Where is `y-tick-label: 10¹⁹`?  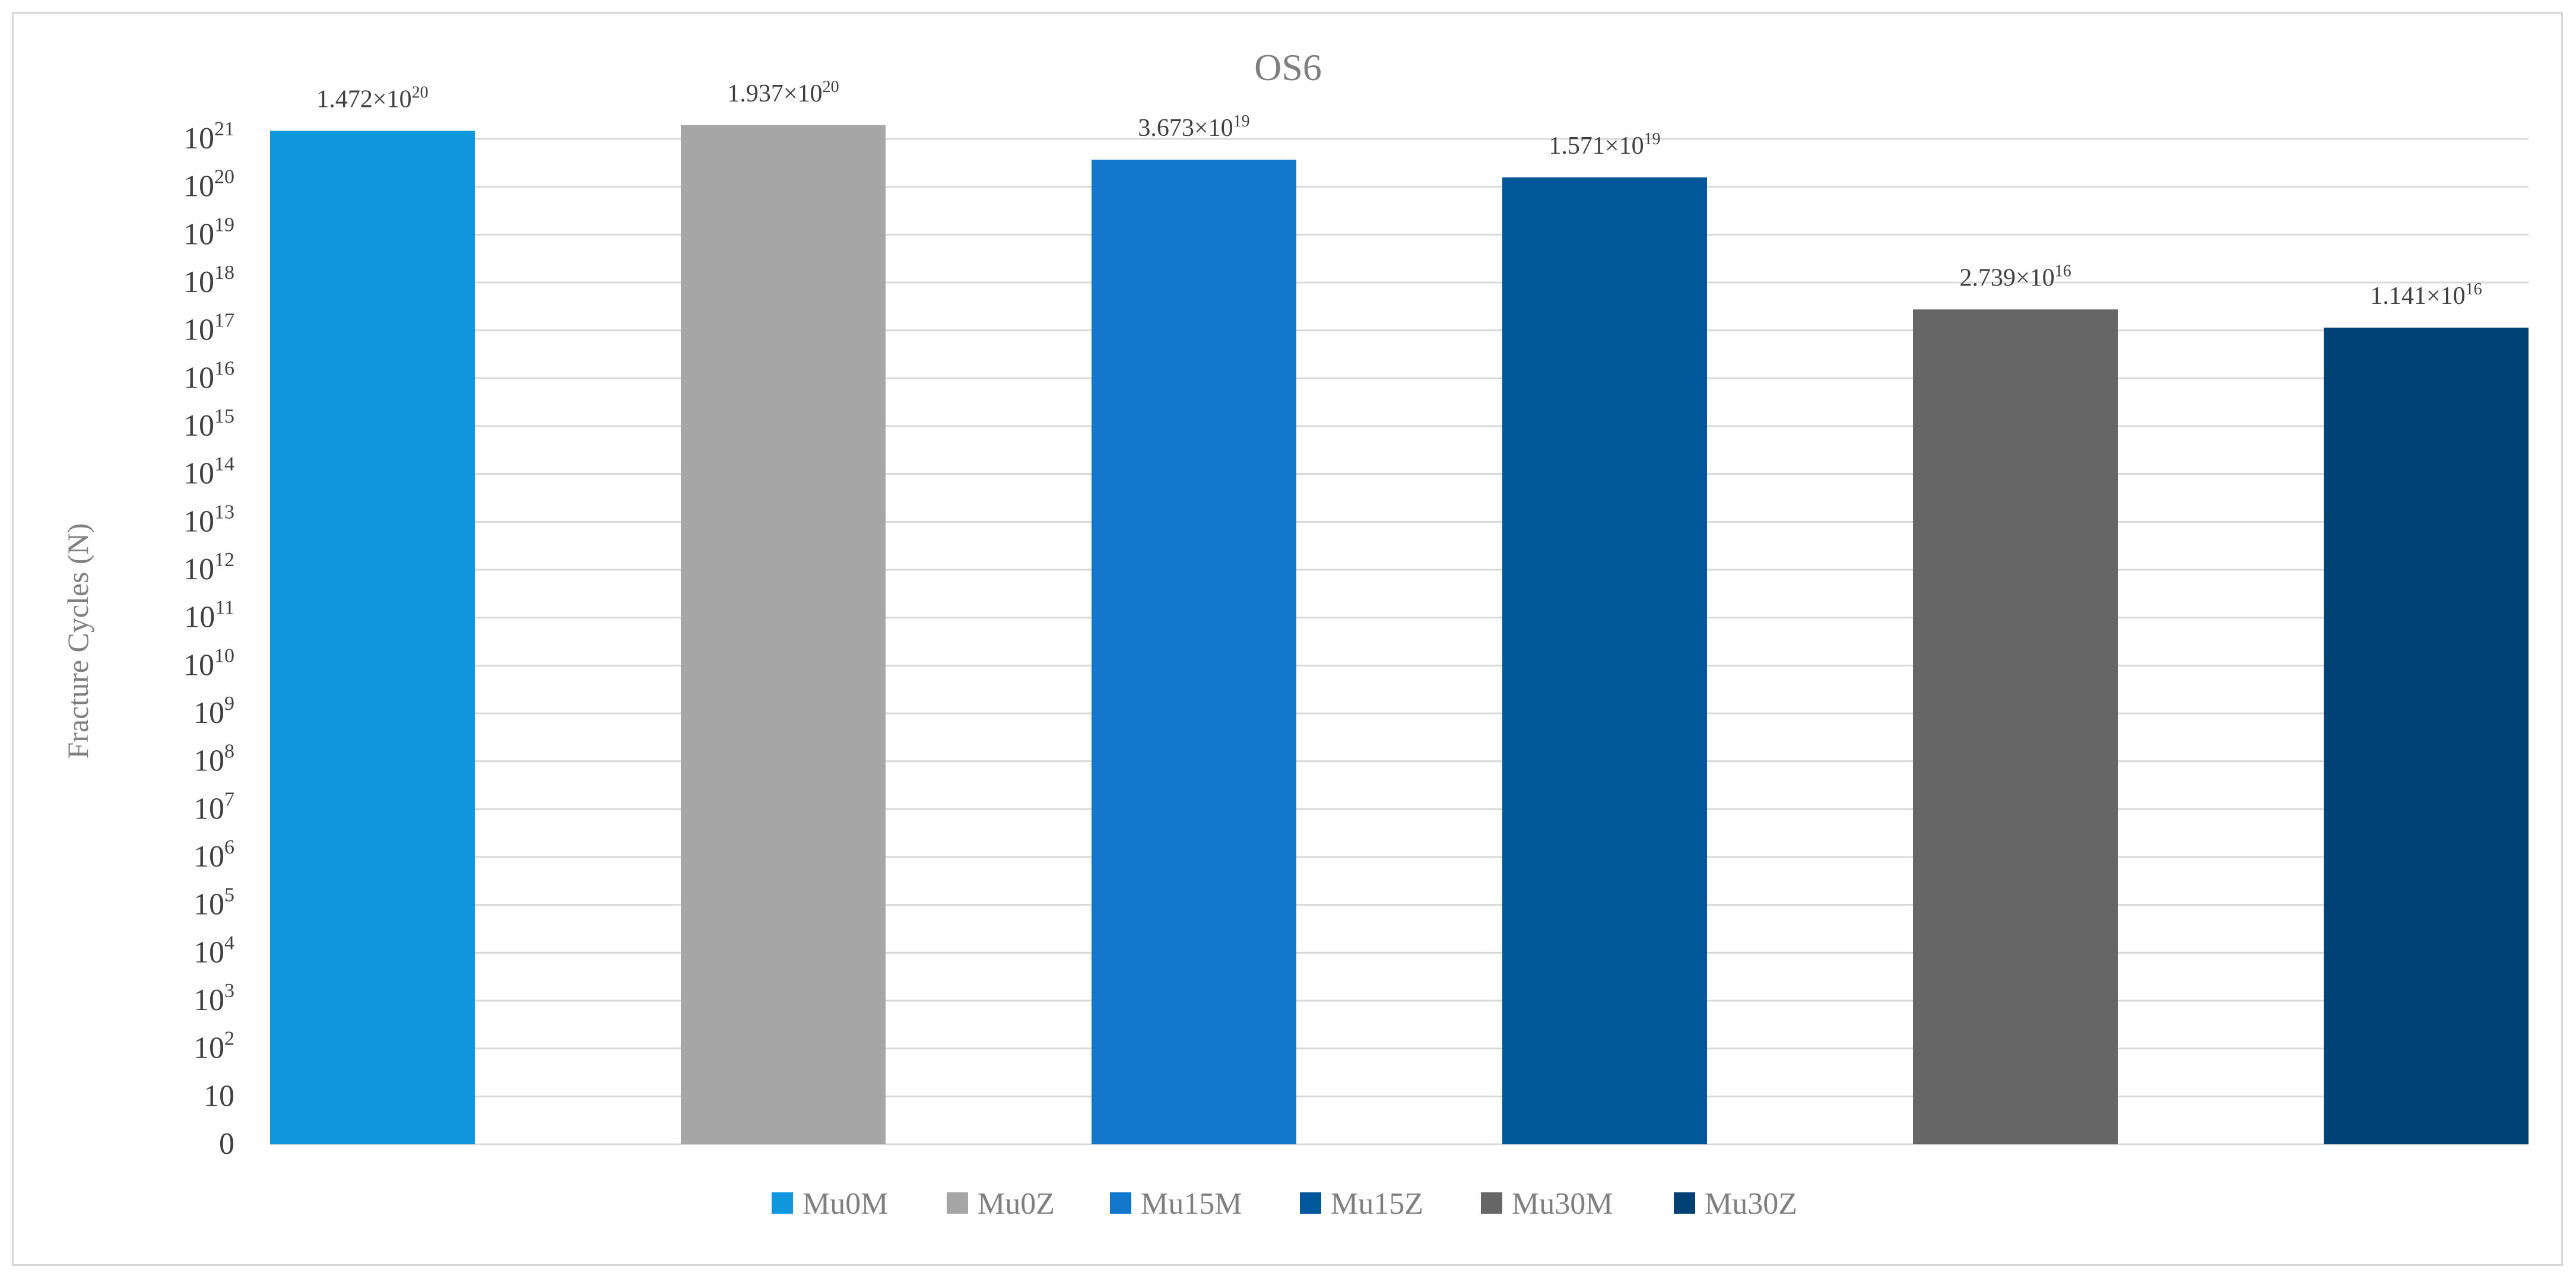 y-tick-label: 10¹⁹ is located at coordinates (208, 232).